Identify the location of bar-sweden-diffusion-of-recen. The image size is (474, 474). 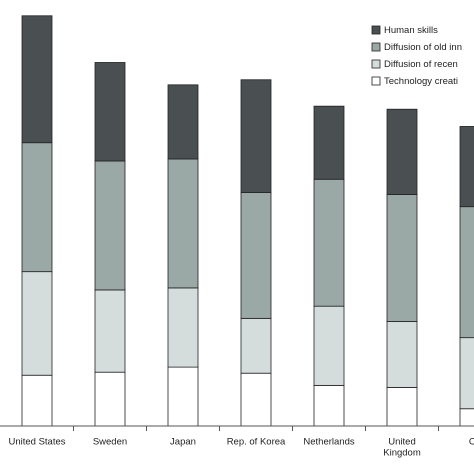
(110, 331).